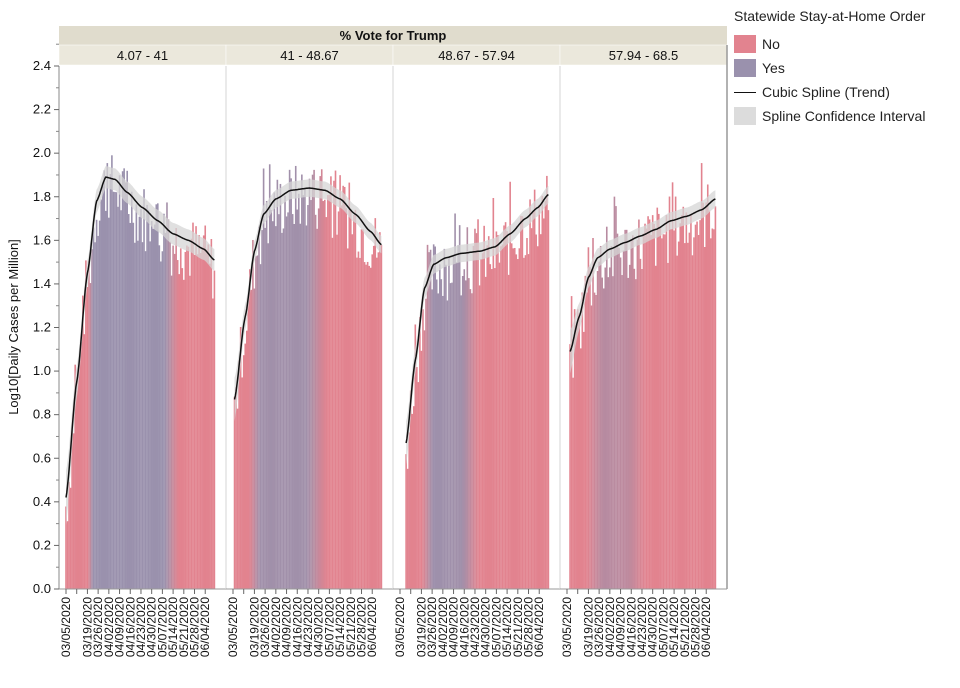 This screenshot has height=688, width=960. What do you see at coordinates (674, 627) in the screenshot?
I see `x-tick-label: 05/14/2020` at bounding box center [674, 627].